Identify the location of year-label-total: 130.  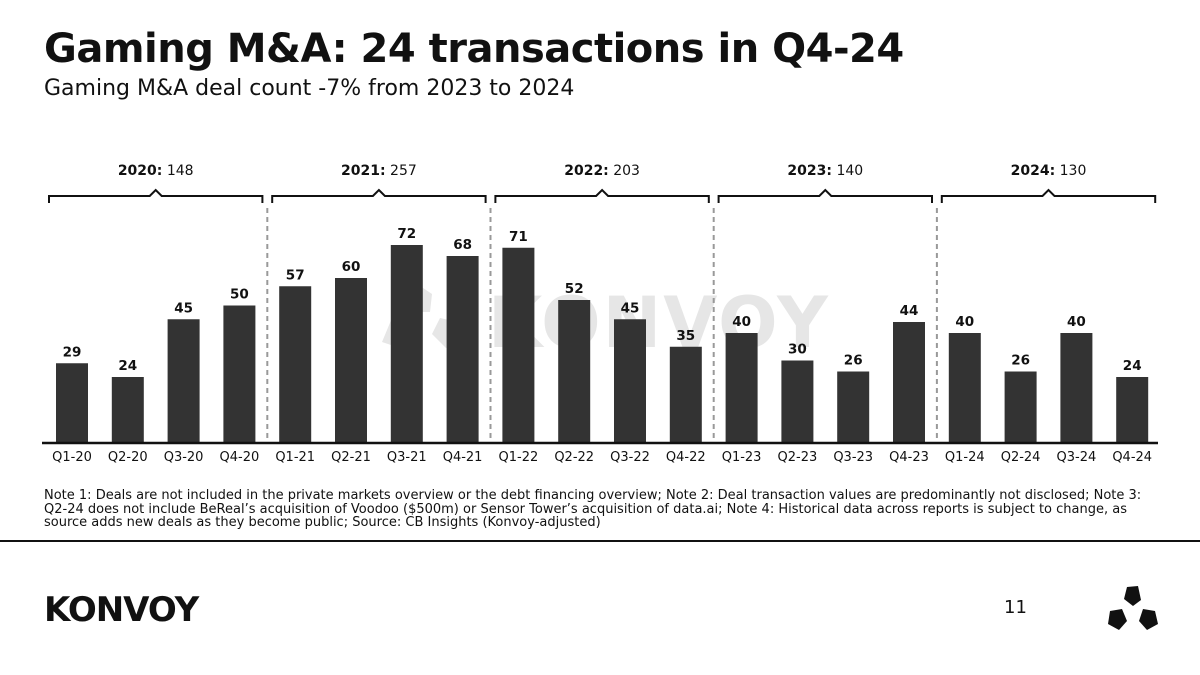
(1070, 171).